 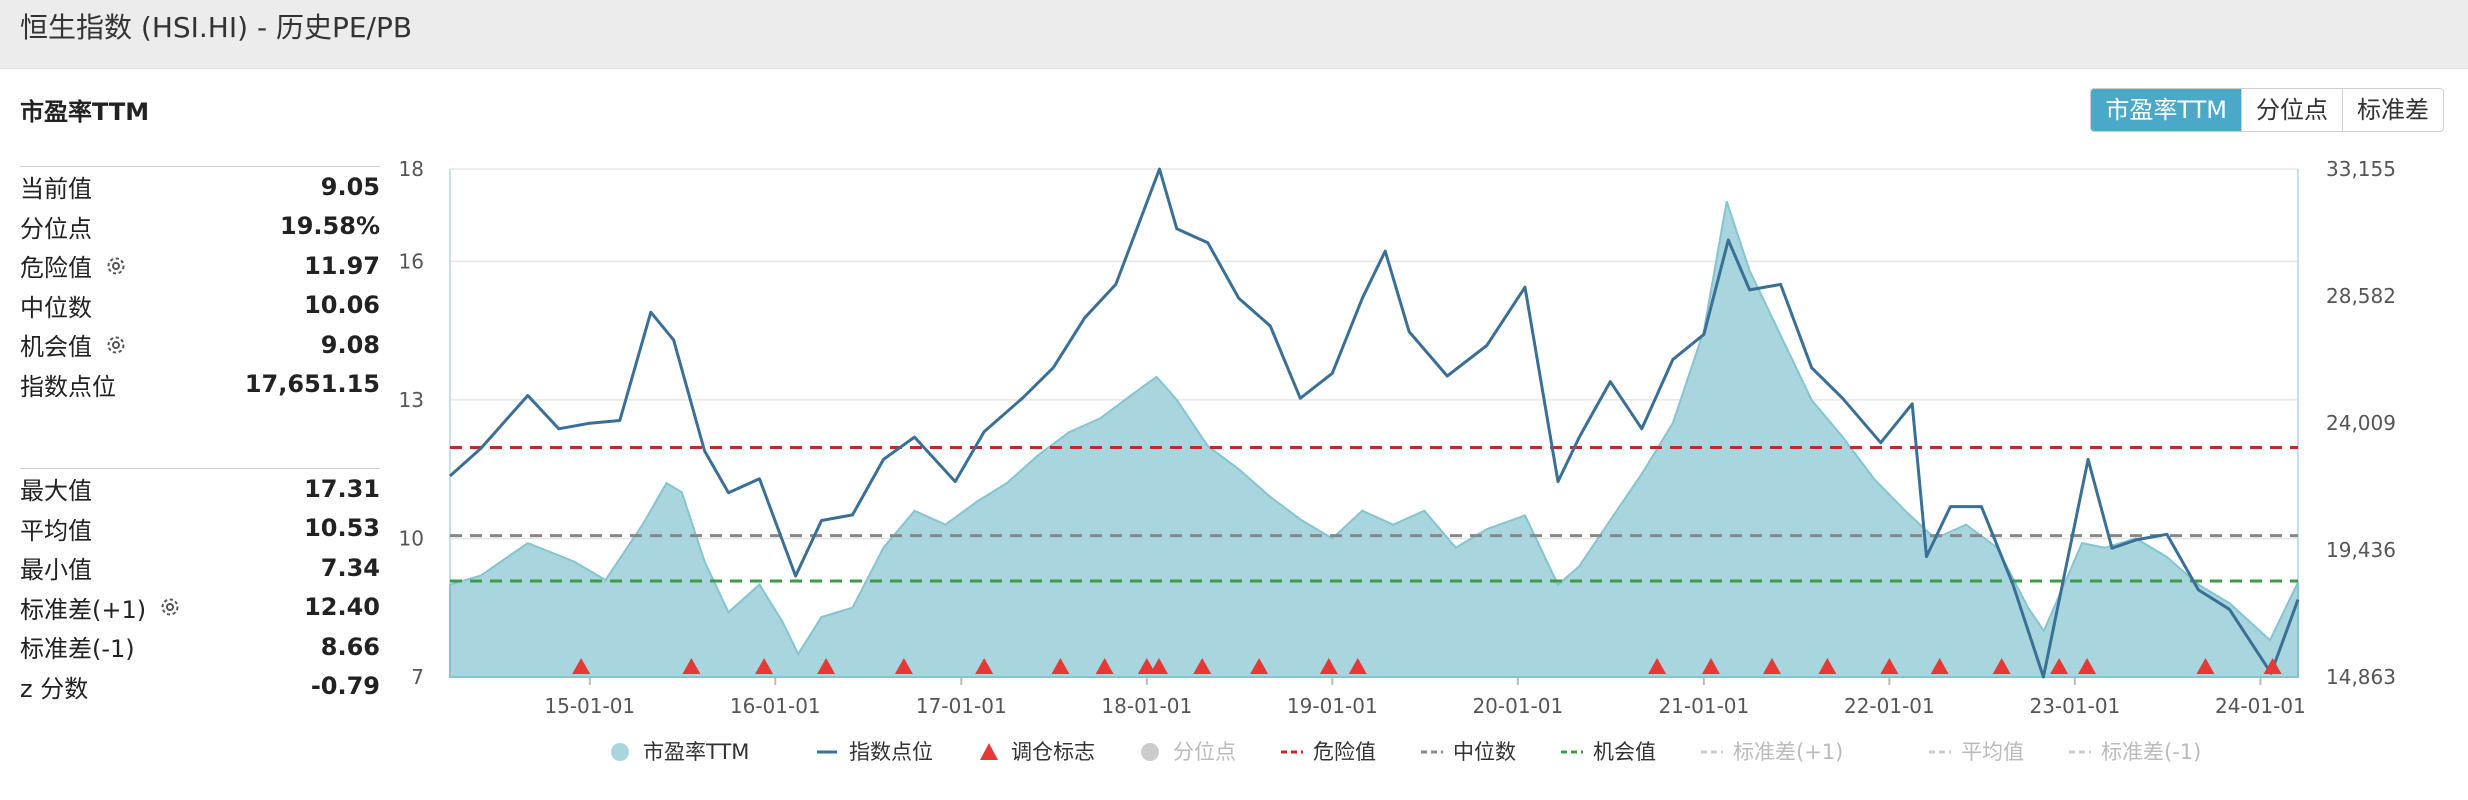 What do you see at coordinates (2151, 752) in the screenshot?
I see `legend-label: 标准差(-1)` at bounding box center [2151, 752].